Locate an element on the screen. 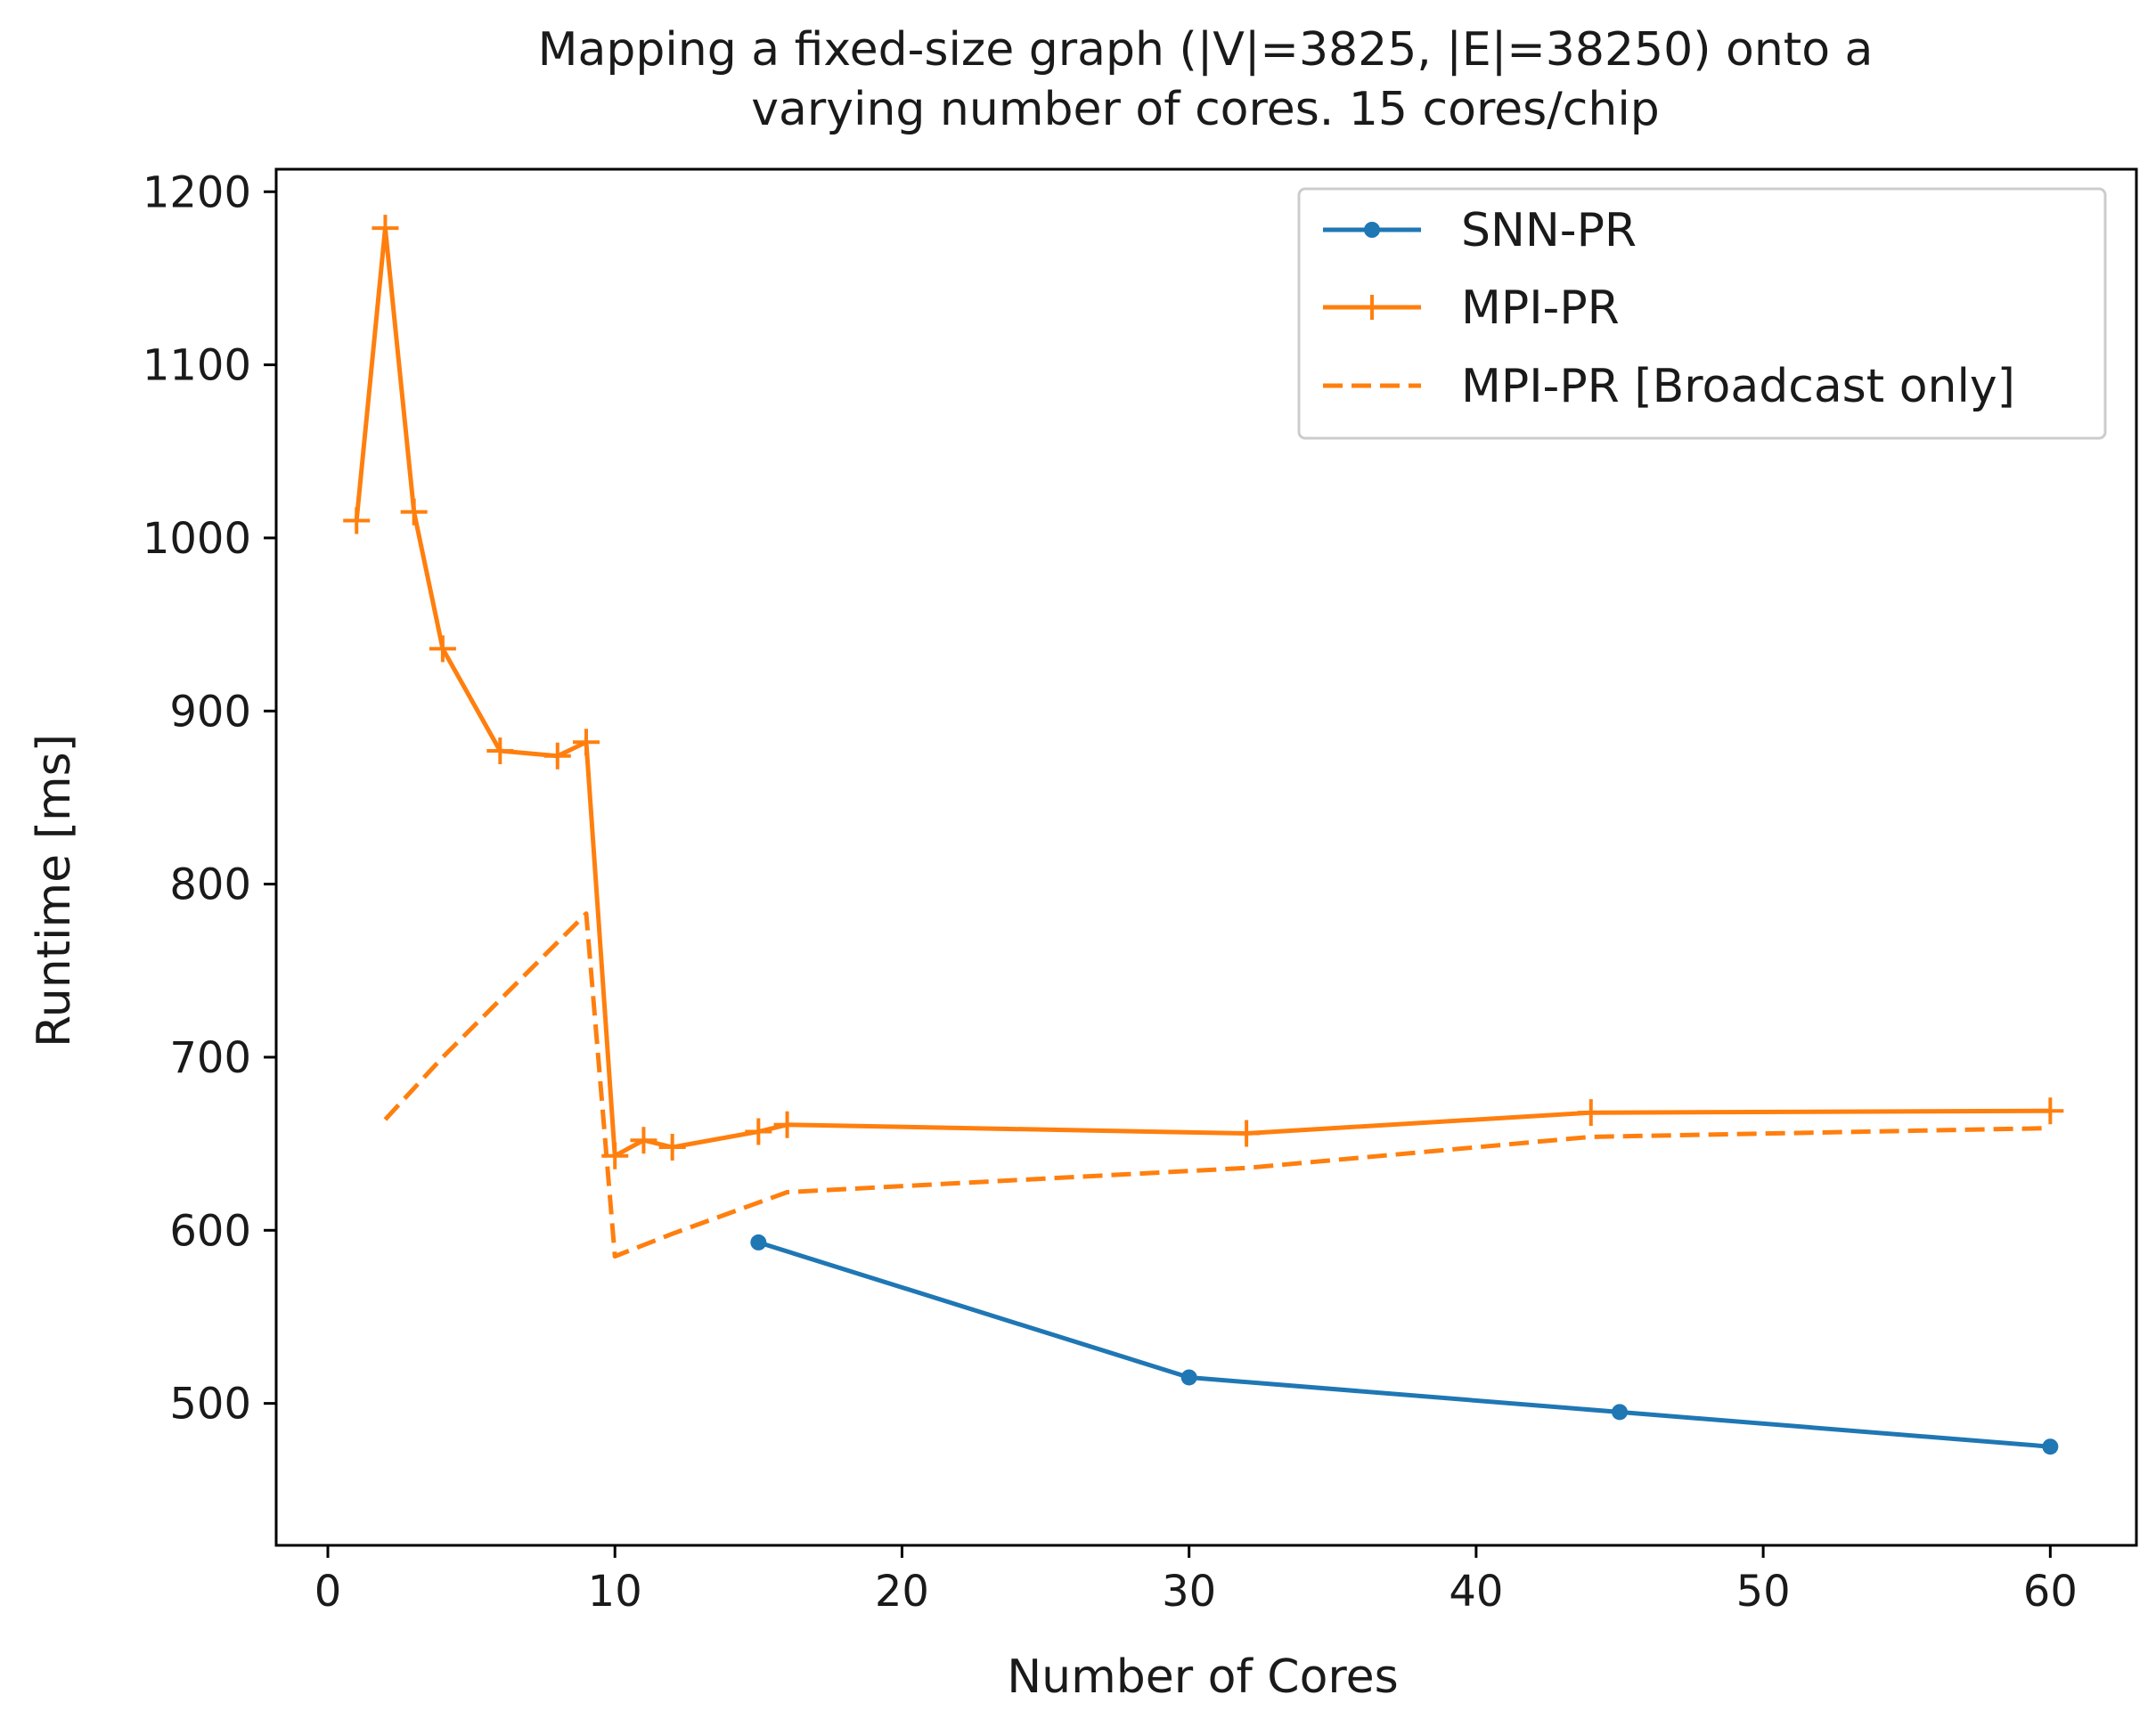  legend-label-mpi-pr: MPI-PR is located at coordinates (1540, 308).